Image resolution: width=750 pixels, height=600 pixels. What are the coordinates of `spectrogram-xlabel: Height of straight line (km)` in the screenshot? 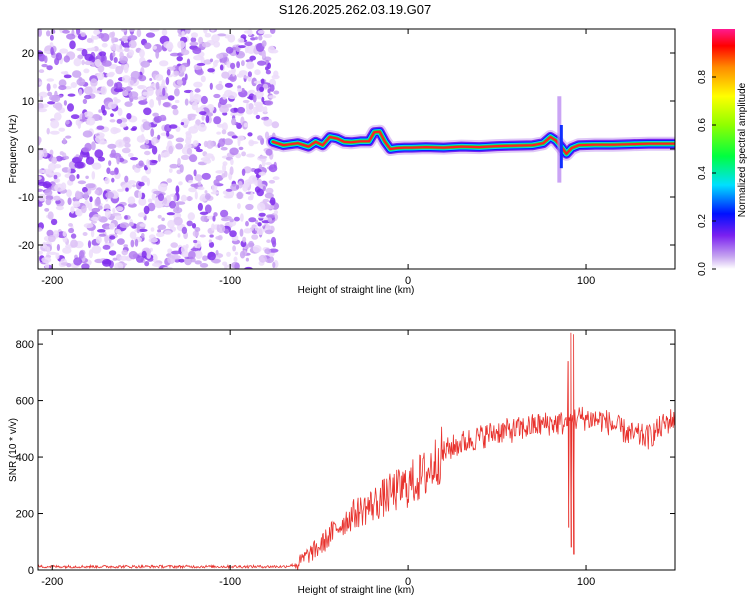 It's located at (356, 290).